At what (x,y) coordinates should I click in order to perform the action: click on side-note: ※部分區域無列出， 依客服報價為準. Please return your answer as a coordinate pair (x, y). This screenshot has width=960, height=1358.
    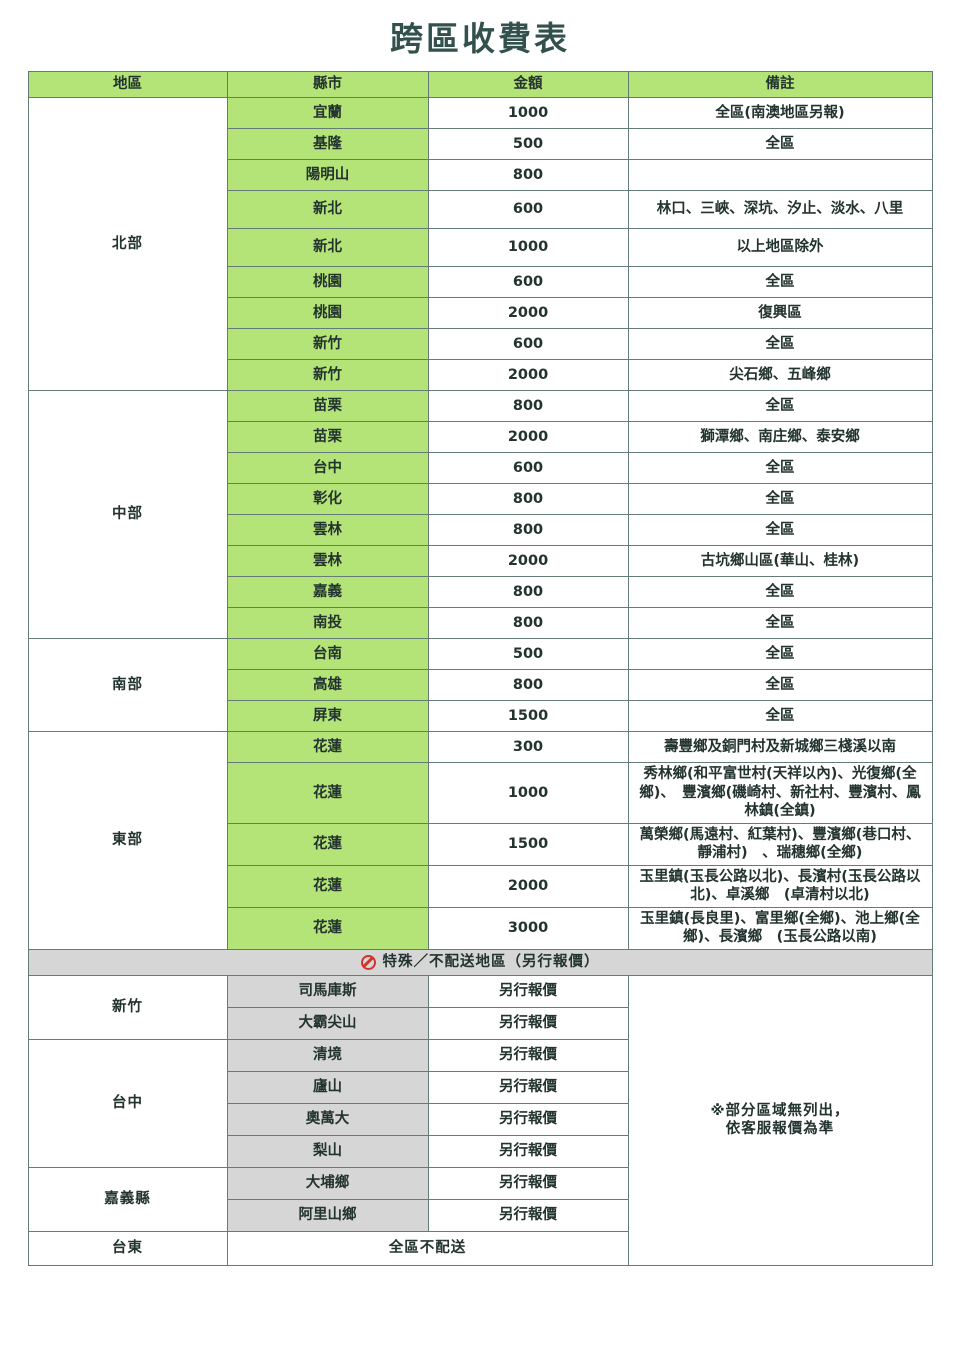
    Looking at the image, I should click on (780, 1120).